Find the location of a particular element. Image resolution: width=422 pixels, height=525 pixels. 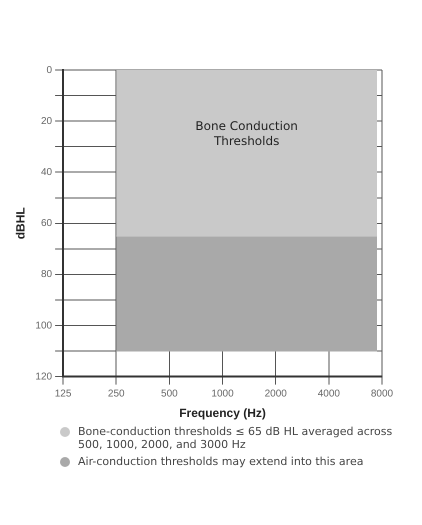

y-tick-label: 0 is located at coordinates (49, 70).